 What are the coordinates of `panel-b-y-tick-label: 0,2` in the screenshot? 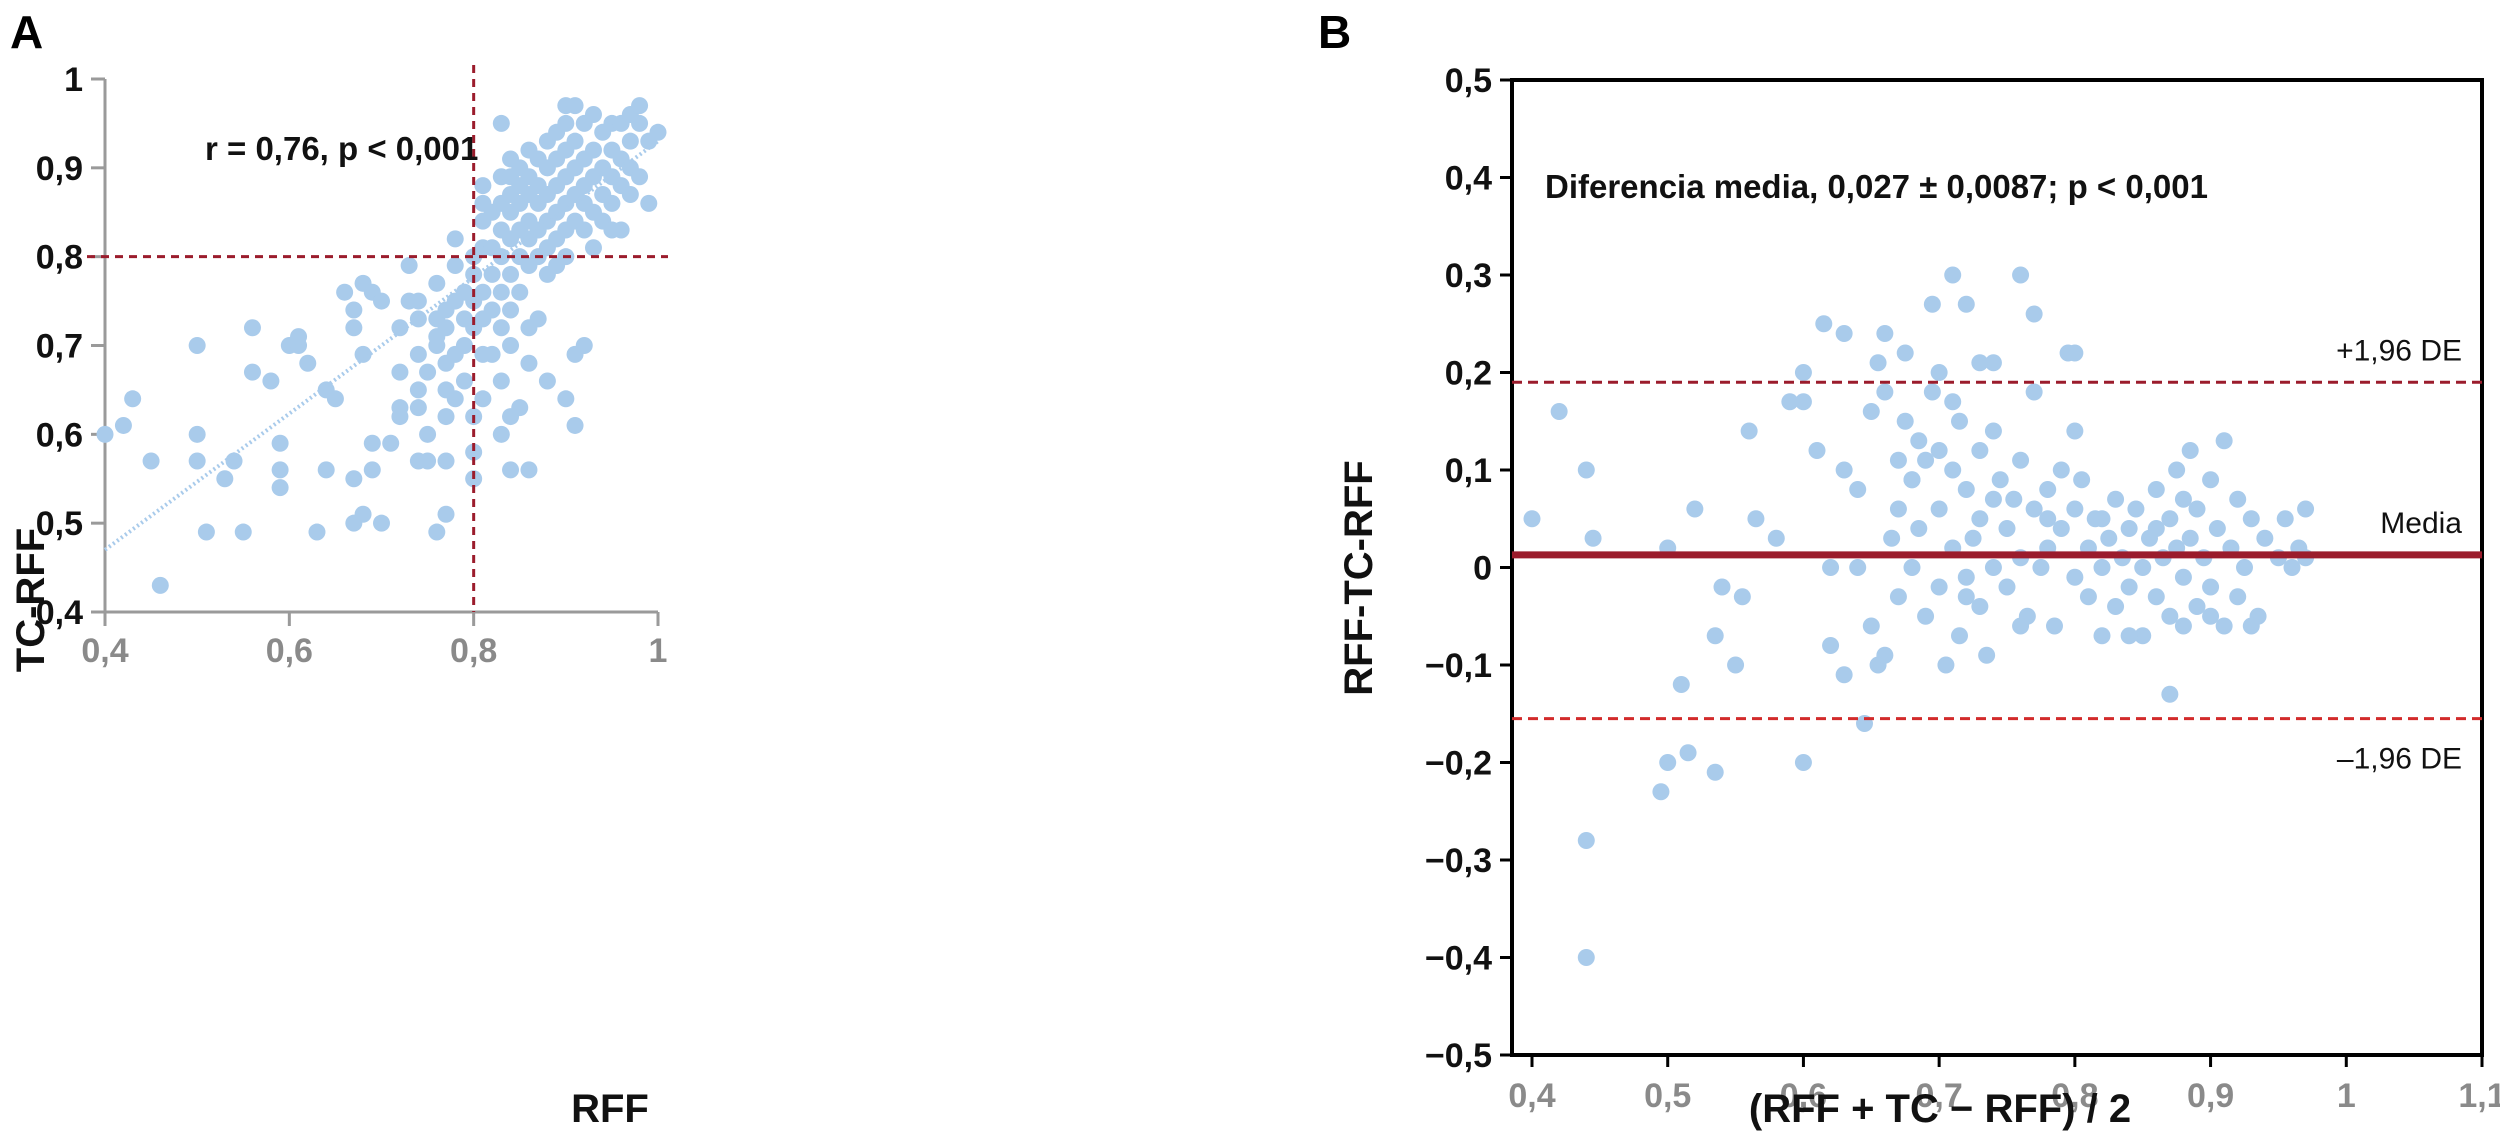 It's located at (1468, 374).